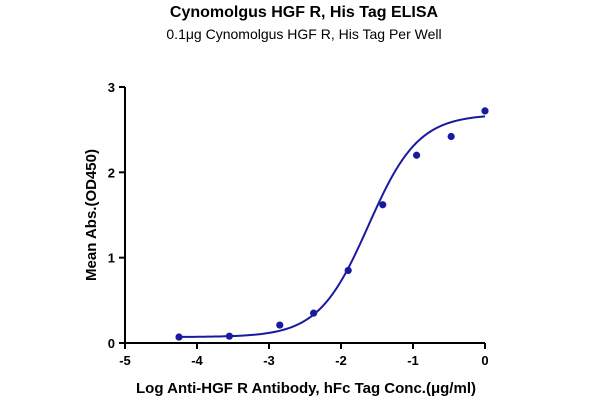 This screenshot has width=600, height=400. Describe the element at coordinates (197, 360) in the screenshot. I see `x-tick-label: -4` at that location.